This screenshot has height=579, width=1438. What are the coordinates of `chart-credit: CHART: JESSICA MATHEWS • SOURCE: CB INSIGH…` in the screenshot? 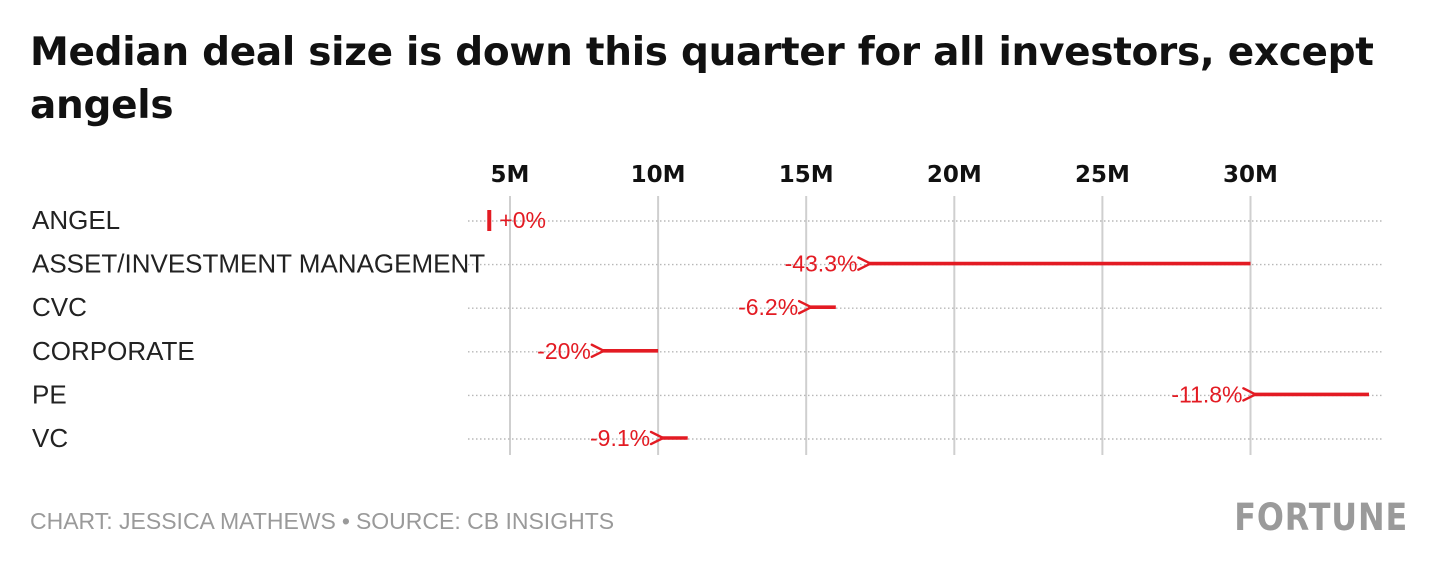 It's located at (322, 521).